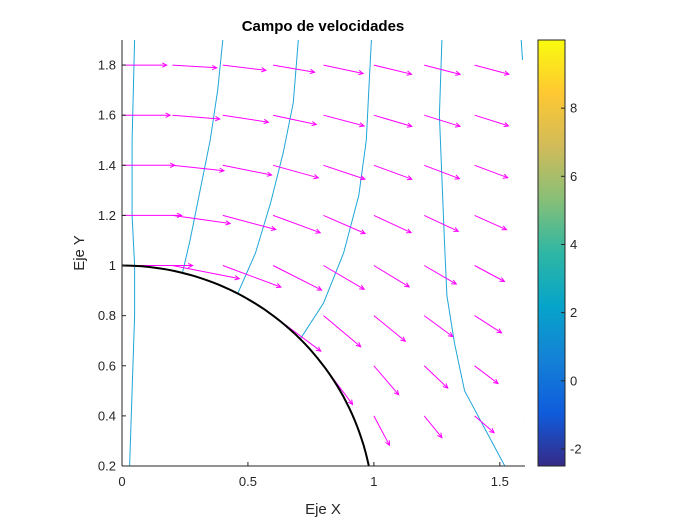 Image resolution: width=700 pixels, height=525 pixels. What do you see at coordinates (573, 312) in the screenshot?
I see `colorbar-tick-label: 2` at bounding box center [573, 312].